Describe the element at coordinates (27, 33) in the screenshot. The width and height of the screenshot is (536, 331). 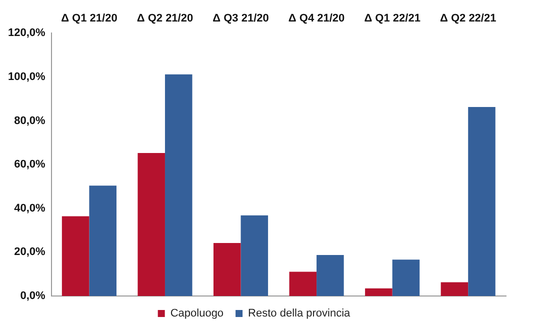
I see `y-tick-label: 120,0%` at that location.